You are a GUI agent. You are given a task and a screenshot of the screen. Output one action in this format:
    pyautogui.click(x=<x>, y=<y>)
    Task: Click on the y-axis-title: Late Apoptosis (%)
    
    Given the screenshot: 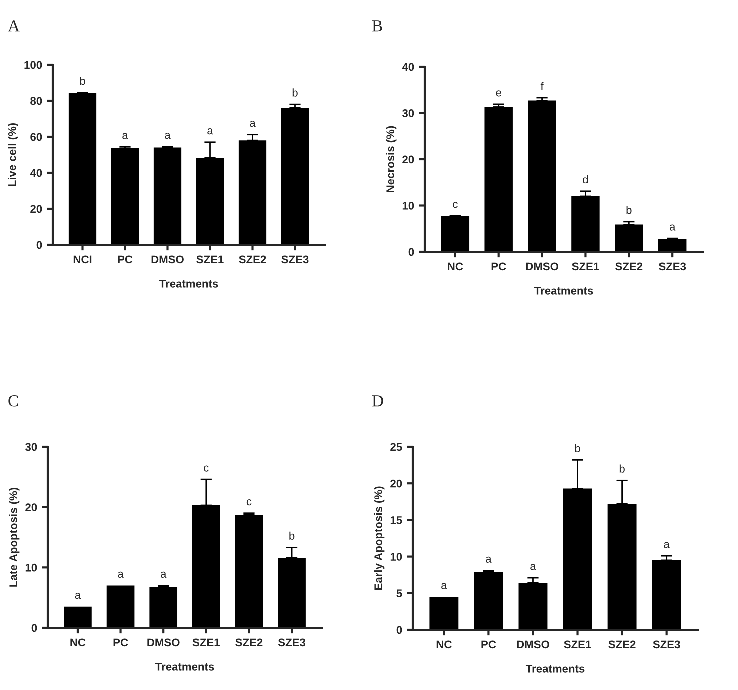 What is the action you would take?
    pyautogui.click(x=14, y=537)
    